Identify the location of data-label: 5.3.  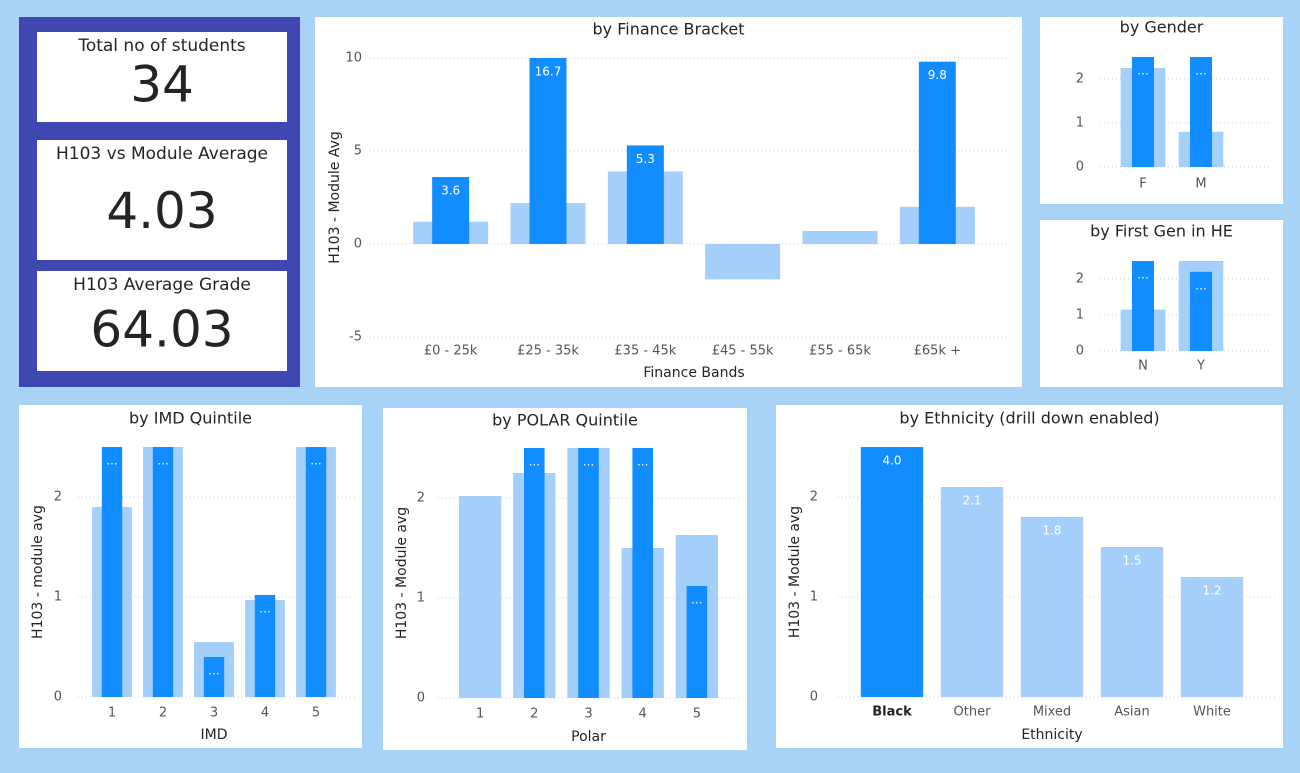
(645, 159).